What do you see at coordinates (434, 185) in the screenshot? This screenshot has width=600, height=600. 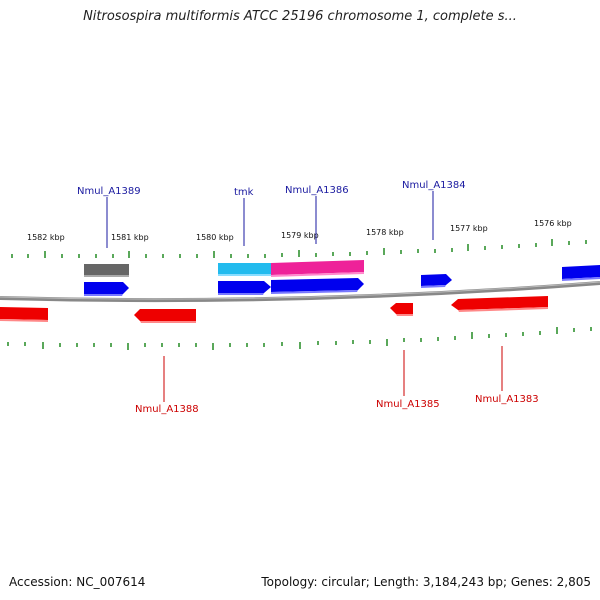 I see `gene-label-top: Nmul_A1384` at bounding box center [434, 185].